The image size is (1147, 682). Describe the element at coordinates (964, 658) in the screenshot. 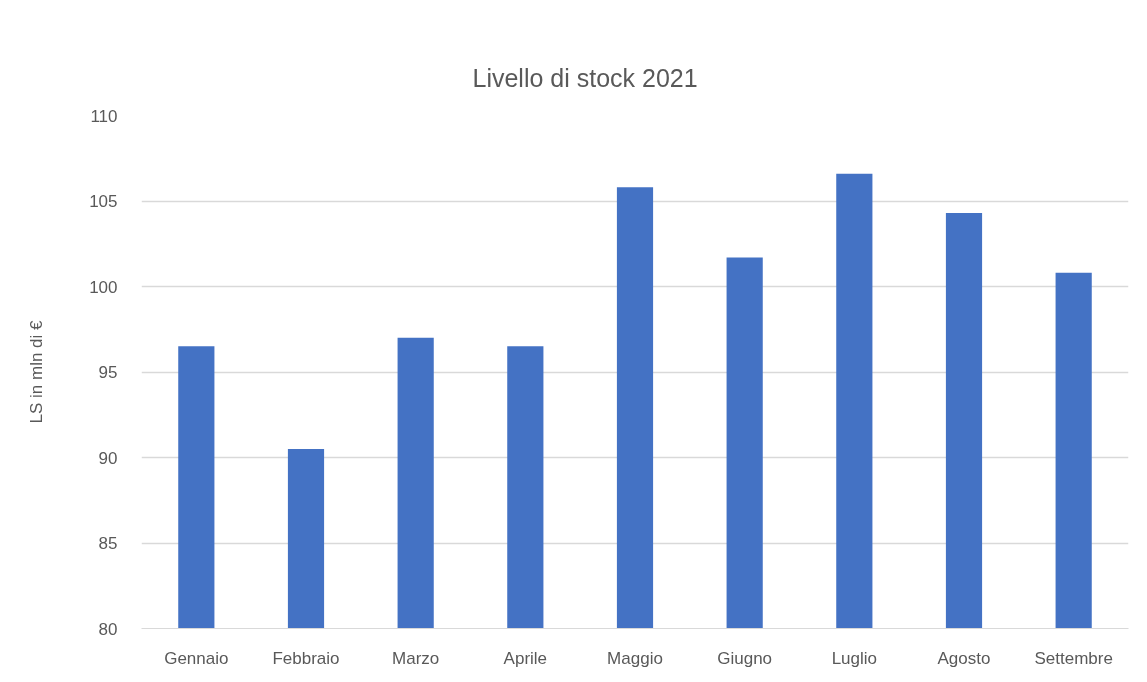

I see `x-tick-label: Agosto` at that location.